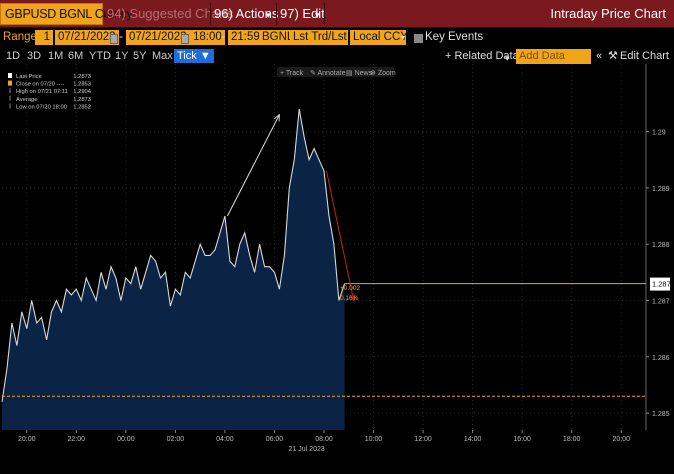  I want to click on legend-label: Low on 07/20 18:00, so click(41, 107).